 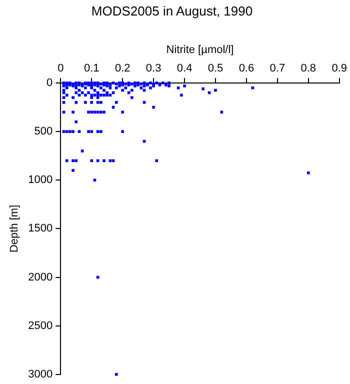 What do you see at coordinates (40, 326) in the screenshot?
I see `y-tick-label: 2500` at bounding box center [40, 326].